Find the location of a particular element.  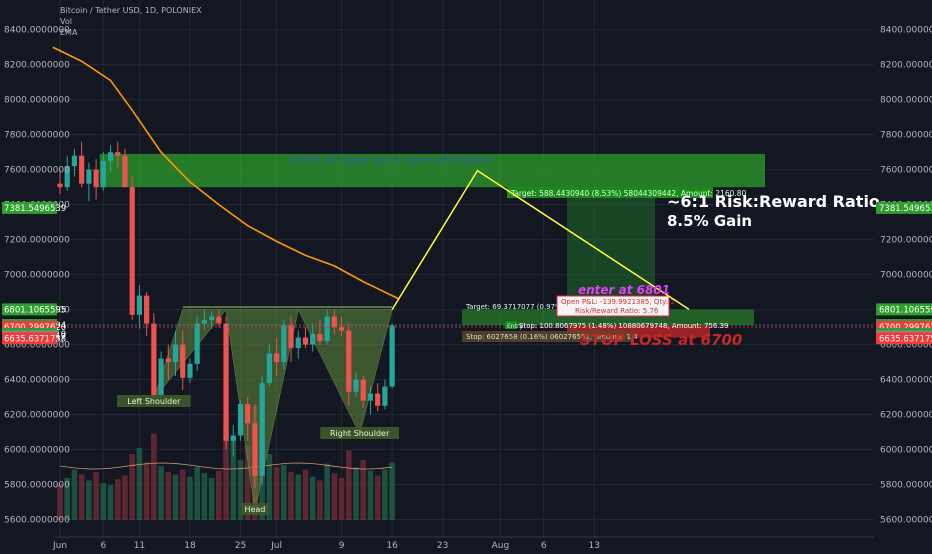

projection-line is located at coordinates (540, 240).